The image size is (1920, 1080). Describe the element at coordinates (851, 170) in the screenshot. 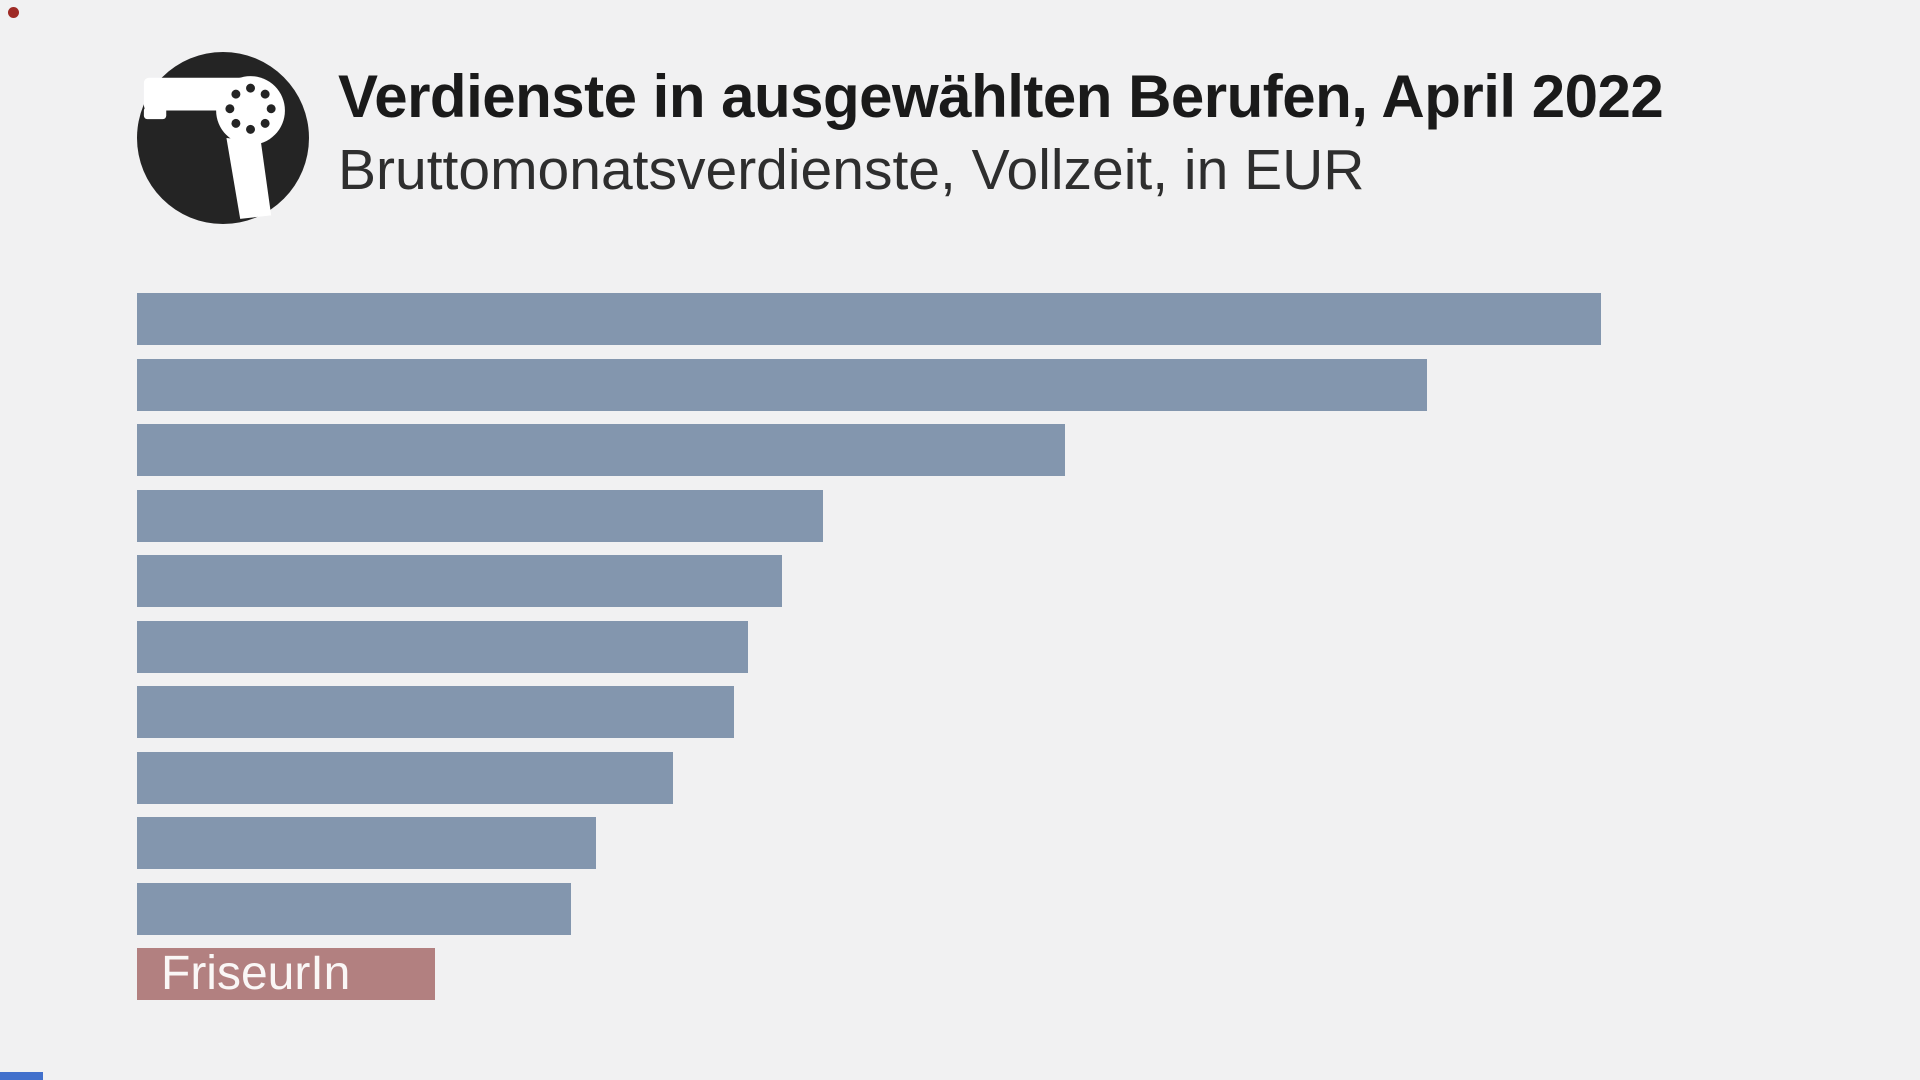

I see `chart-subtitle: Bruttomonatsverdienste, Vollzeit, in EUR` at that location.